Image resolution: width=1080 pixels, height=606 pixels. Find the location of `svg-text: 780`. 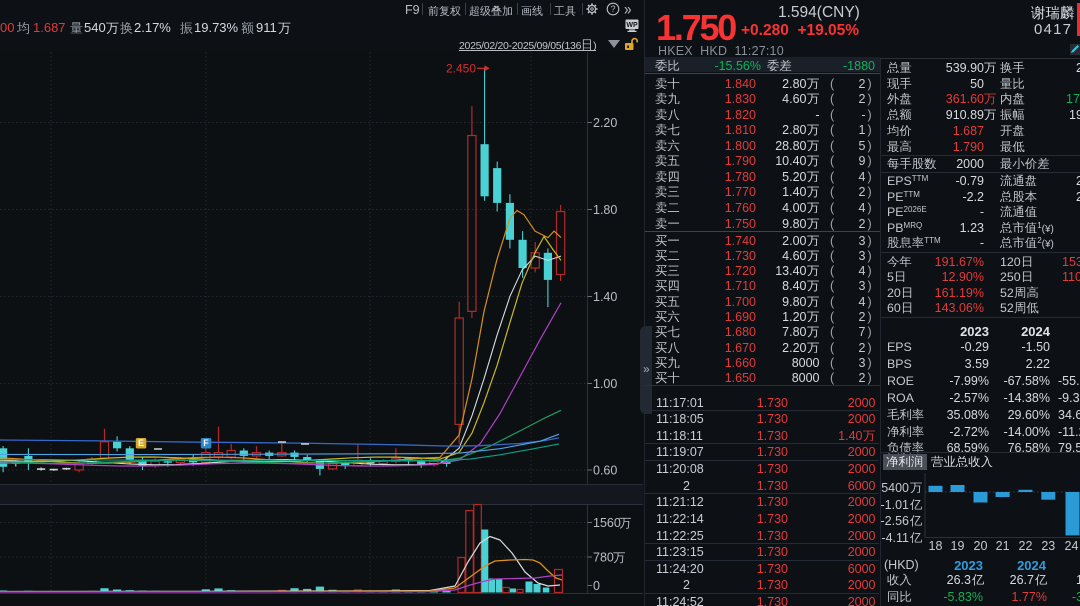

svg-text: 780 is located at coordinates (603, 557).